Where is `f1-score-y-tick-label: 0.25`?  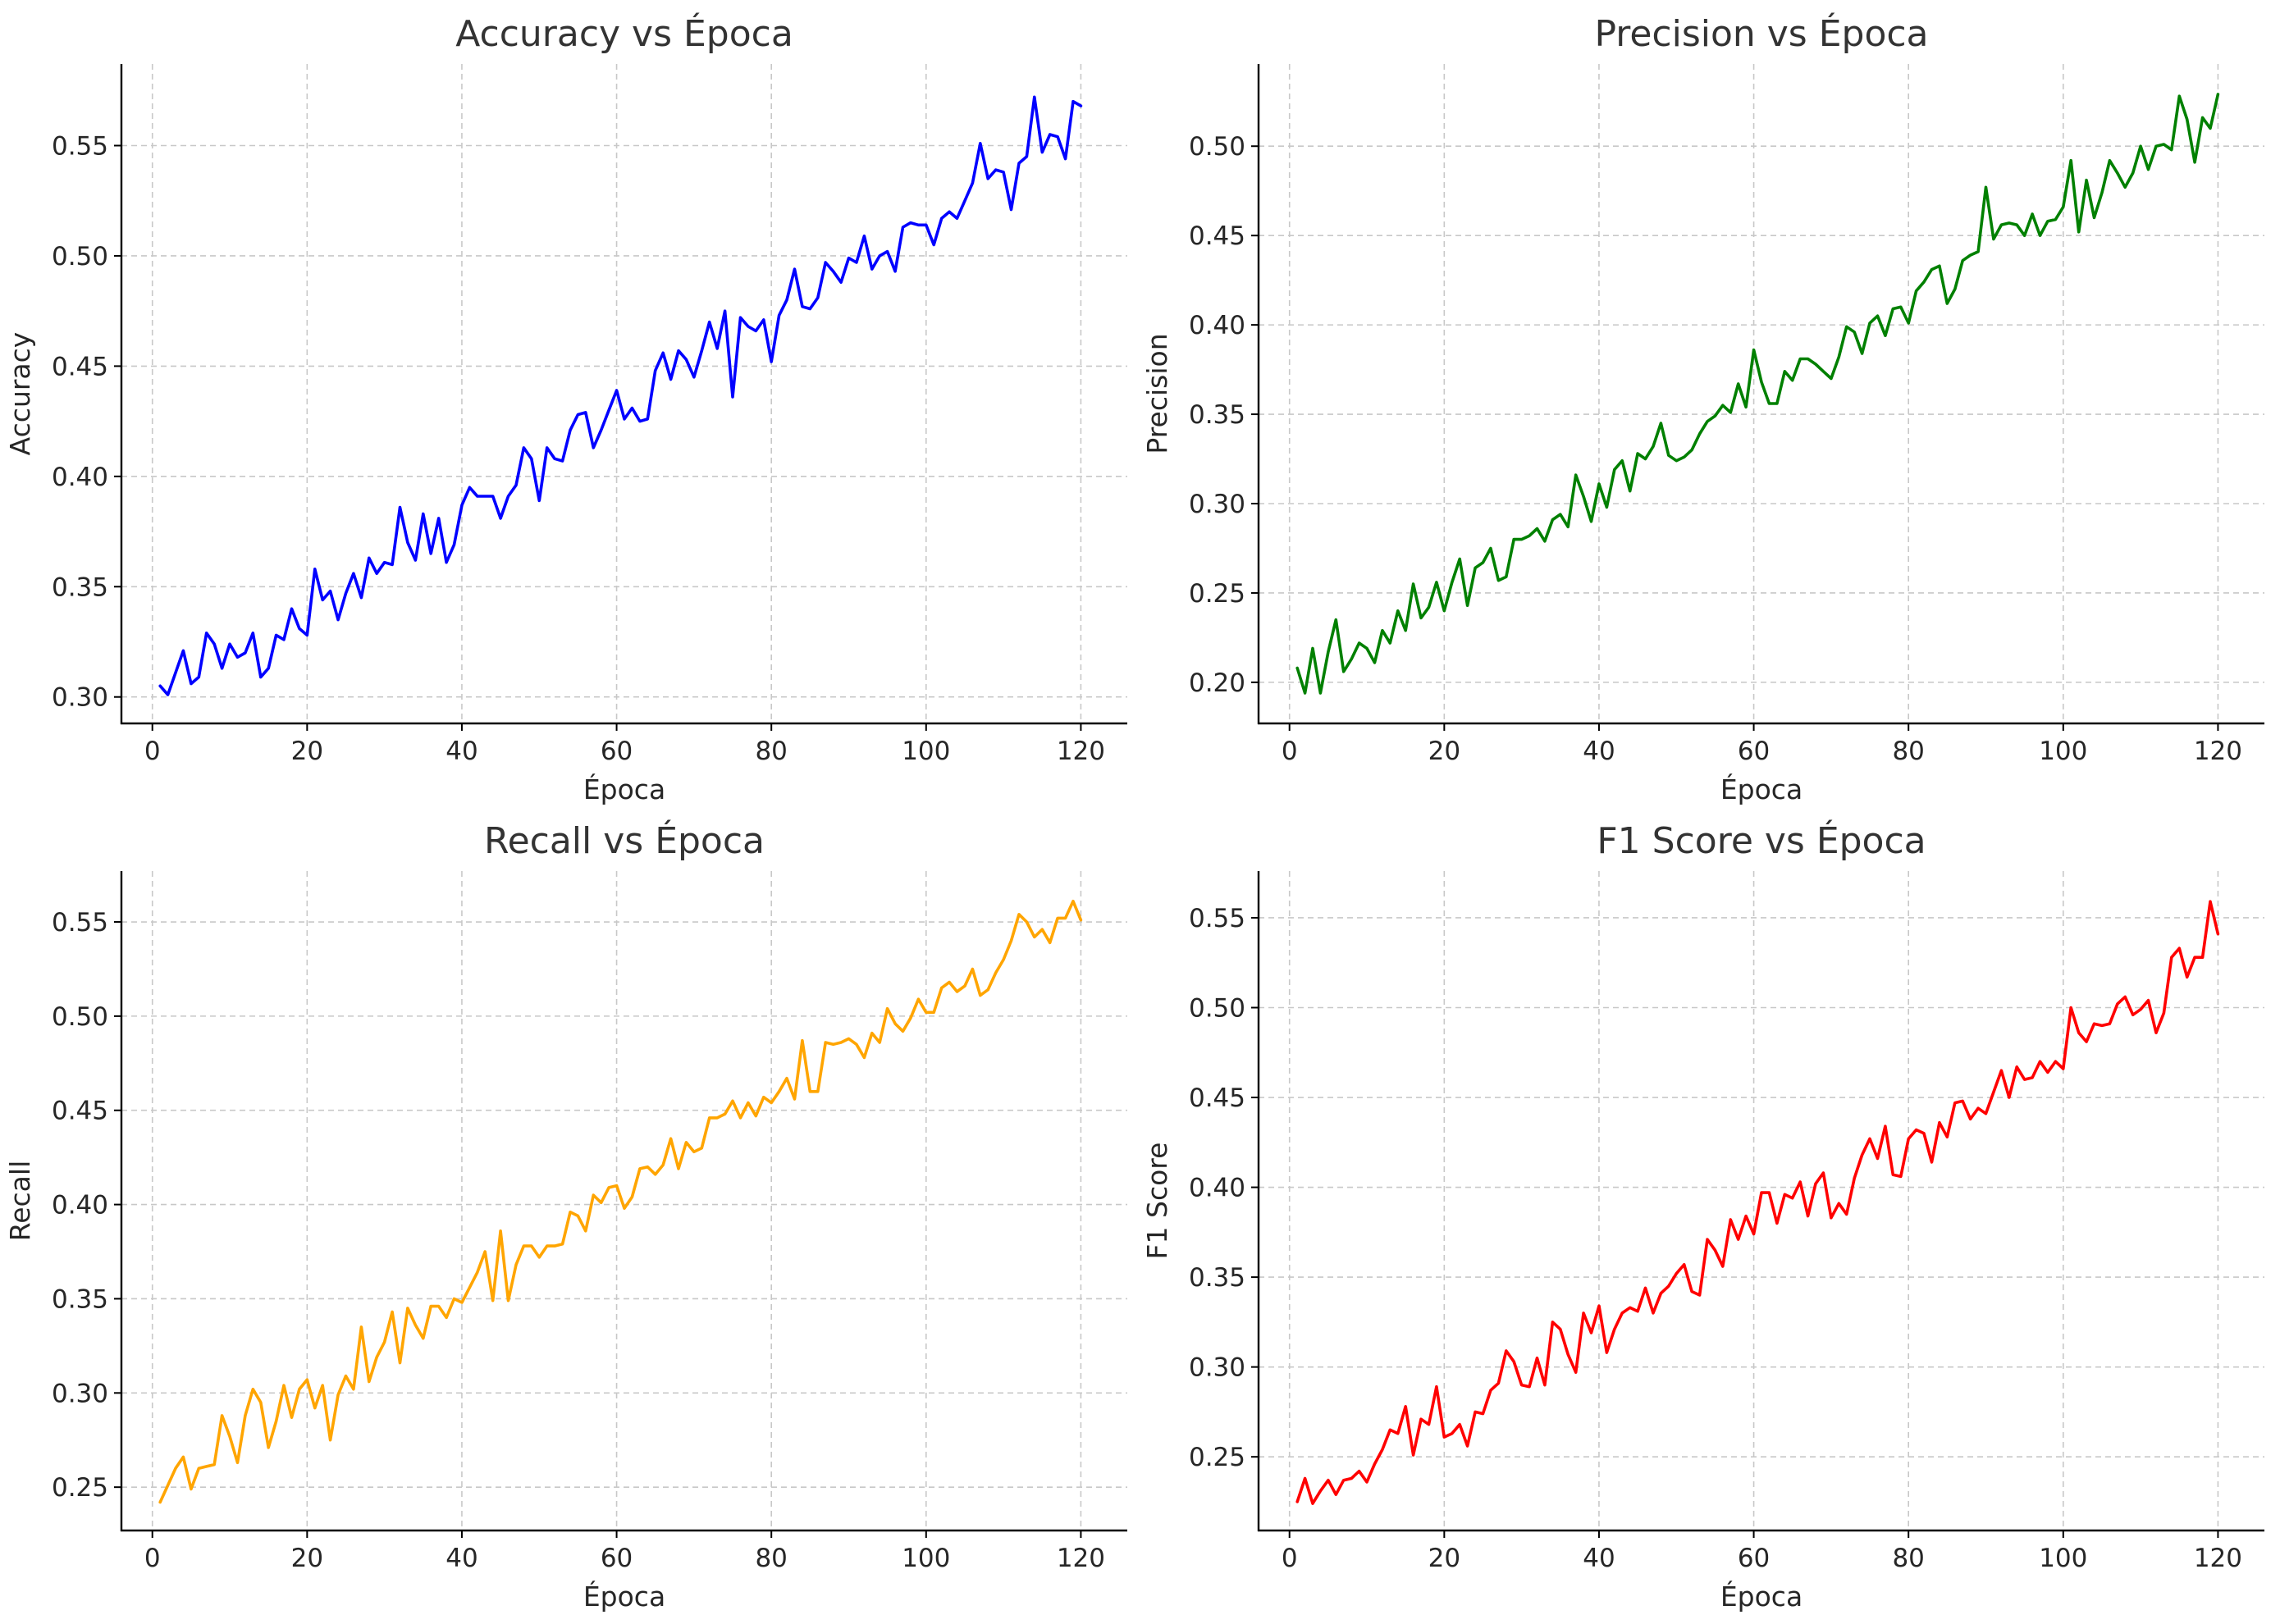 f1-score-y-tick-label: 0.25 is located at coordinates (1217, 1457).